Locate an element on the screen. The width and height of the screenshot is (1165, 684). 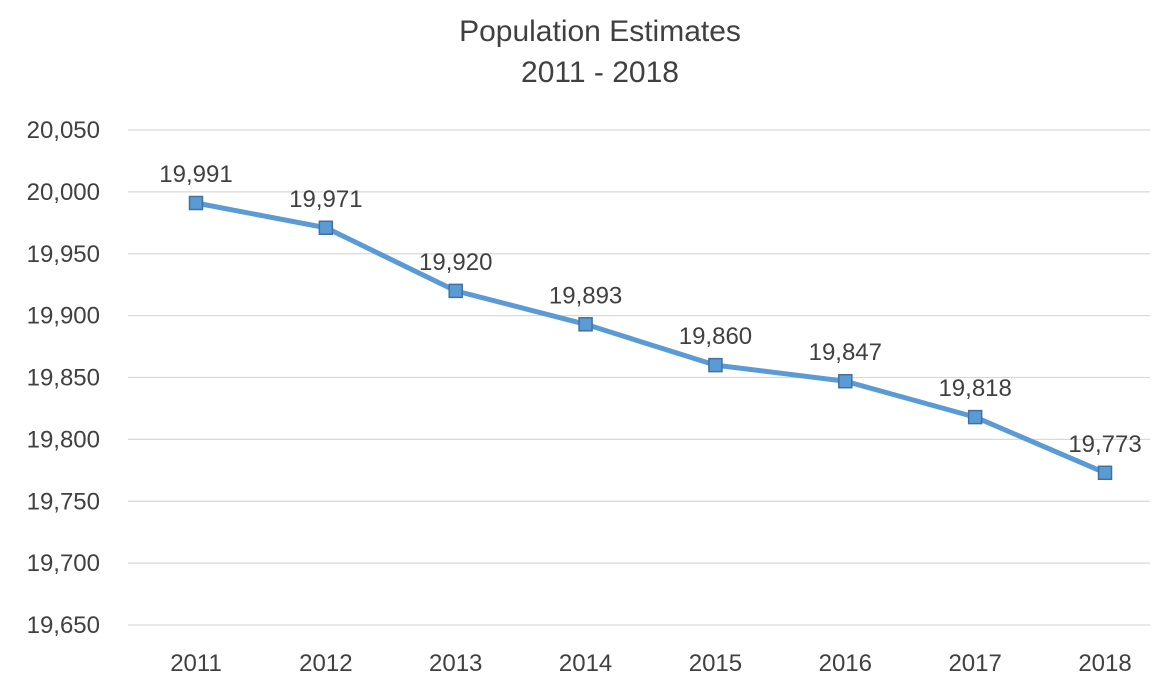
x-tick-label: 2014 is located at coordinates (585, 663).